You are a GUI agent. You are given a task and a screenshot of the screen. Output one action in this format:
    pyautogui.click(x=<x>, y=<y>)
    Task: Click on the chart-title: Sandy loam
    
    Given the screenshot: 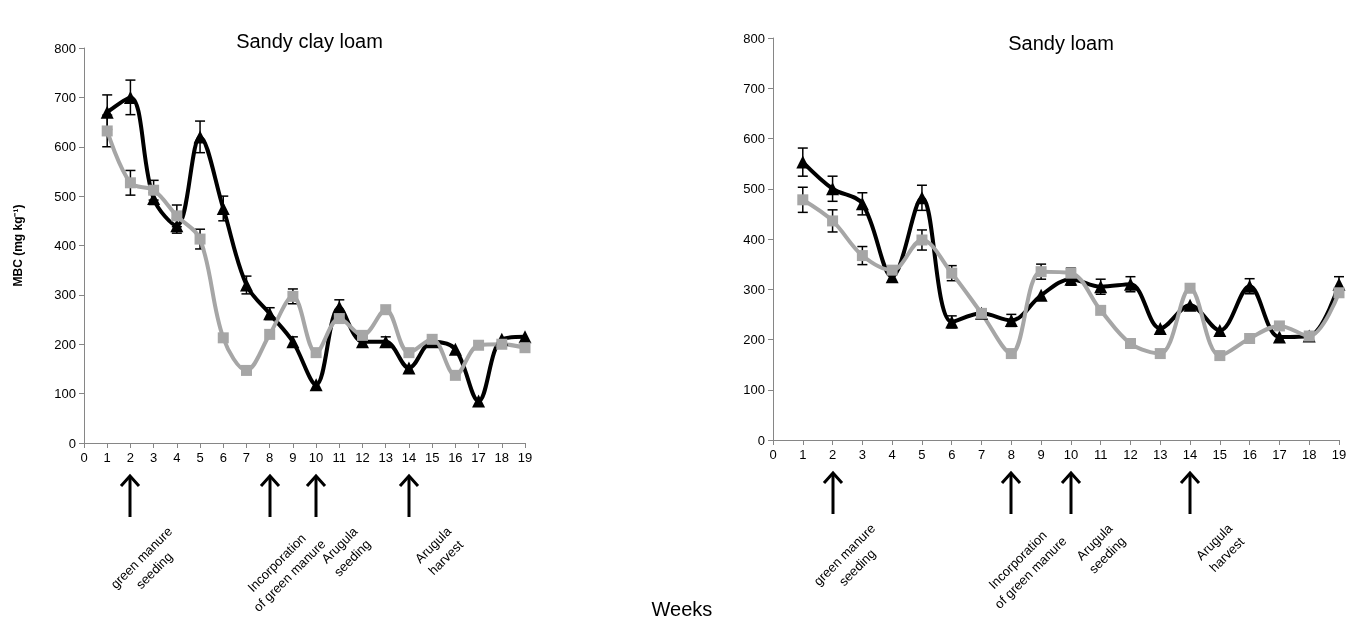 What is the action you would take?
    pyautogui.click(x=1061, y=43)
    